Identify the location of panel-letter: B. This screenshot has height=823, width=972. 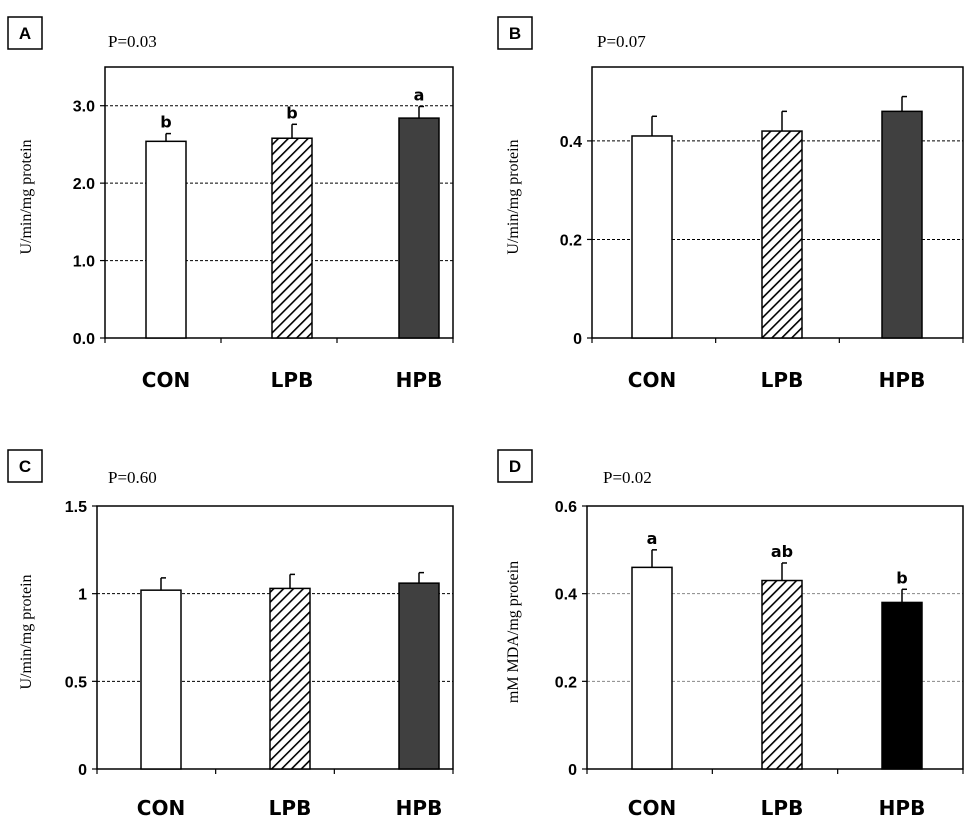
(515, 33).